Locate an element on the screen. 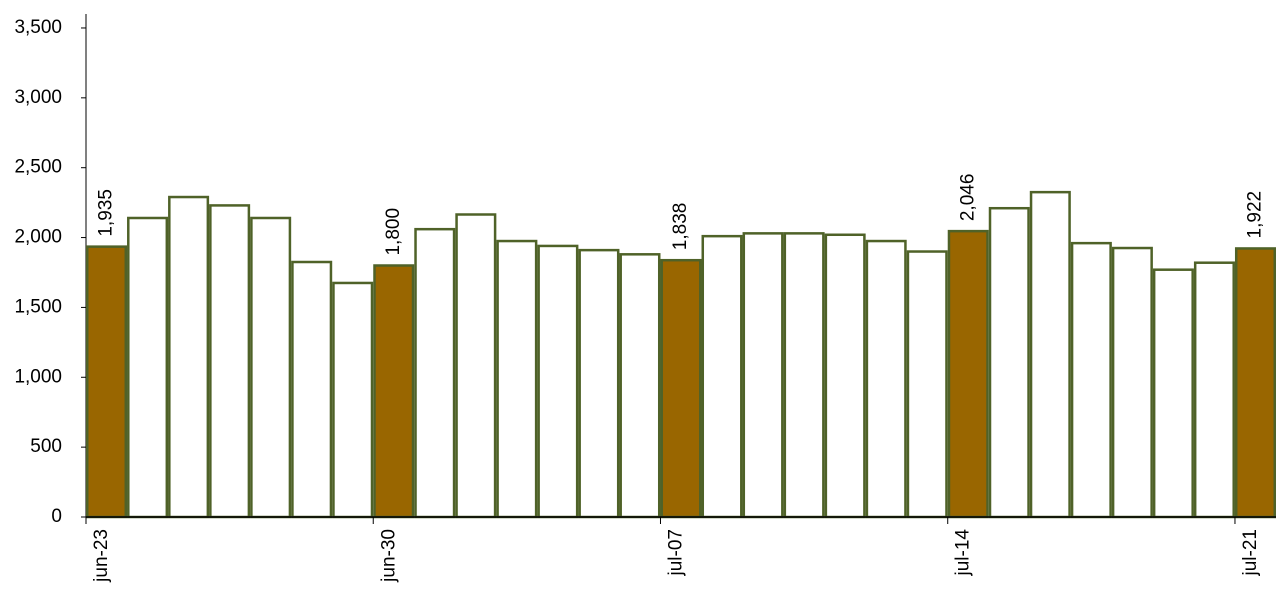  x-tick-label: jul-14 is located at coordinates (963, 553).